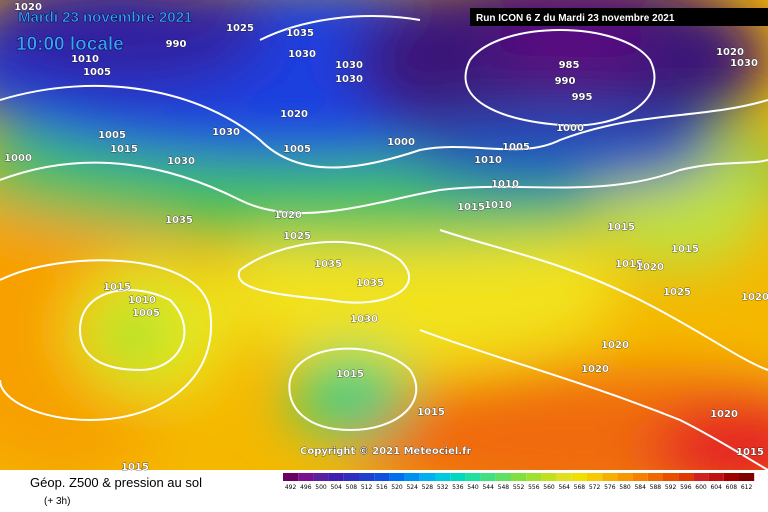  What do you see at coordinates (595, 487) in the screenshot?
I see `colorbar-label: 572` at bounding box center [595, 487].